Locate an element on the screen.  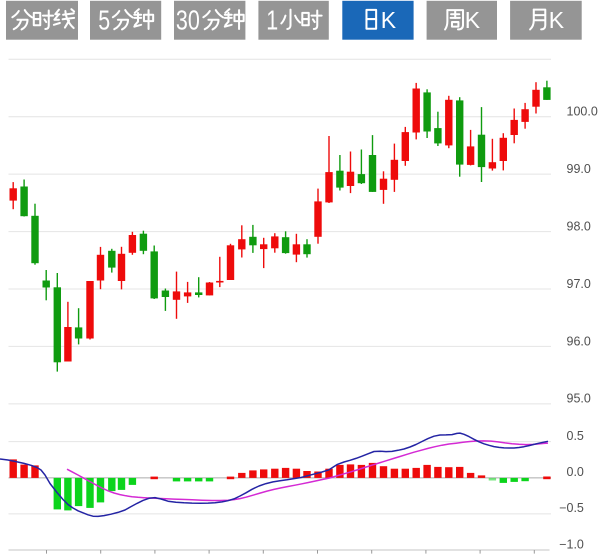
svg-text: 97.0 is located at coordinates (579, 284).